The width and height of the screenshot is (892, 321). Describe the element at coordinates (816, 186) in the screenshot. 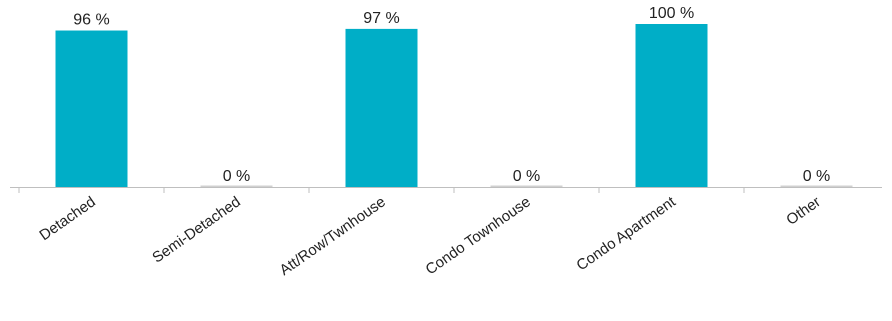

I see `bar-other` at that location.